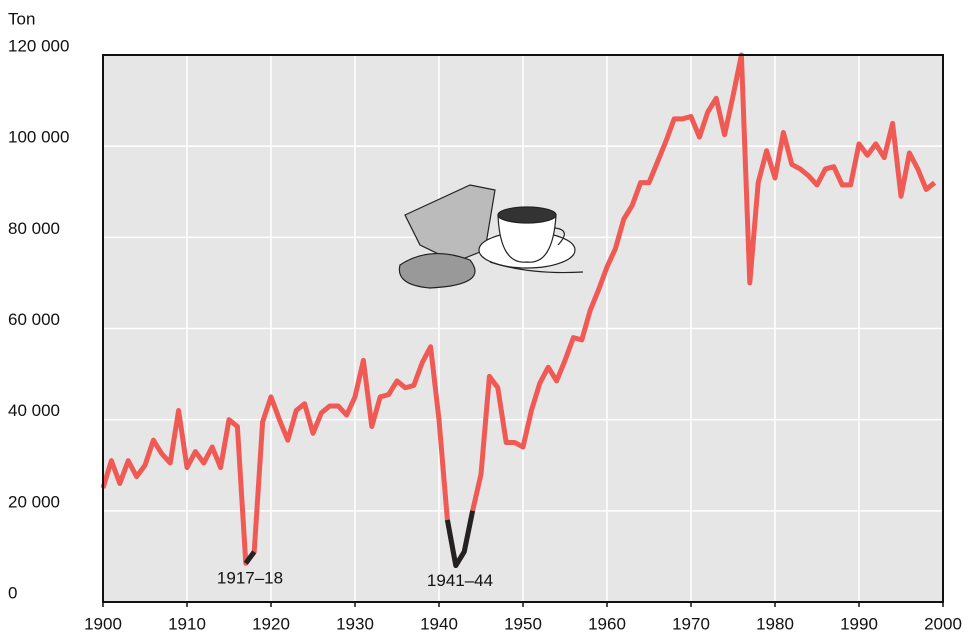  What do you see at coordinates (103, 623) in the screenshot?
I see `x-tick-label: 1900` at bounding box center [103, 623].